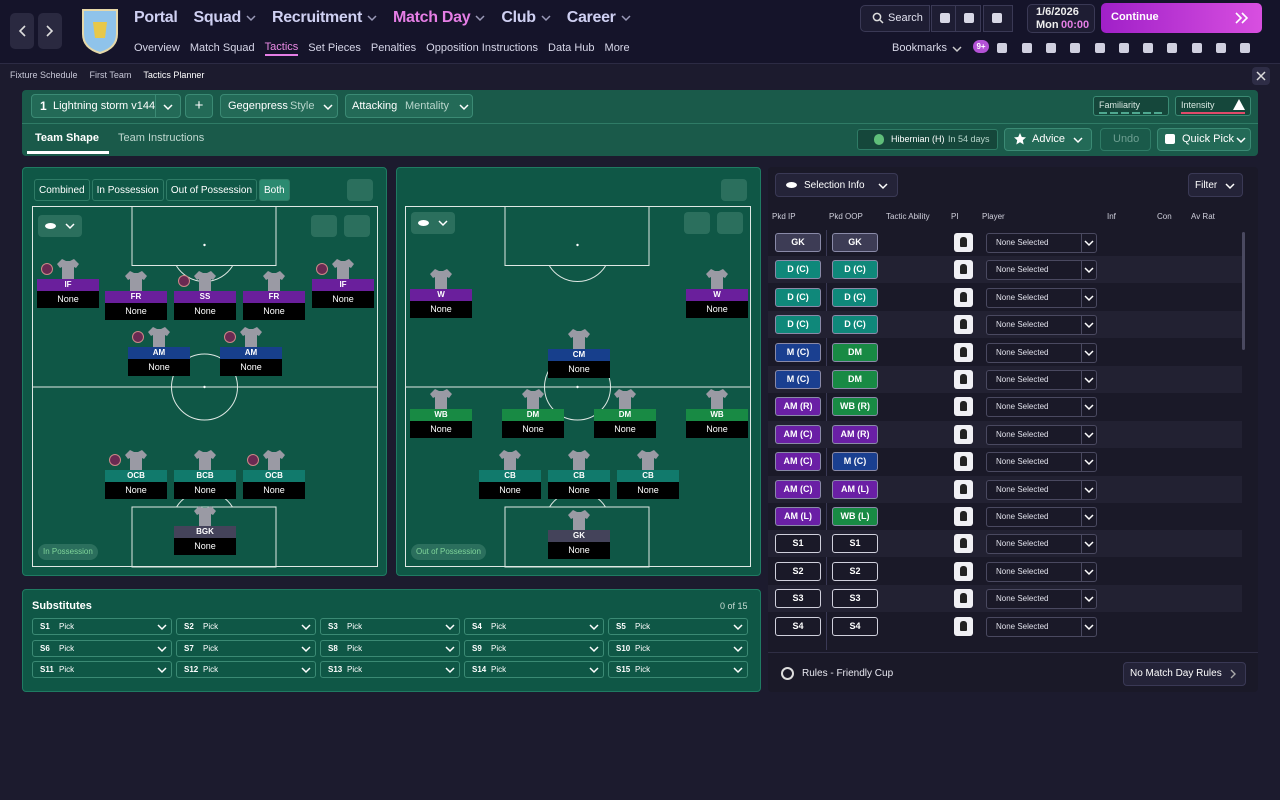 This screenshot has width=1280, height=800. Describe the element at coordinates (22, 31) in the screenshot. I see `back-button` at that location.